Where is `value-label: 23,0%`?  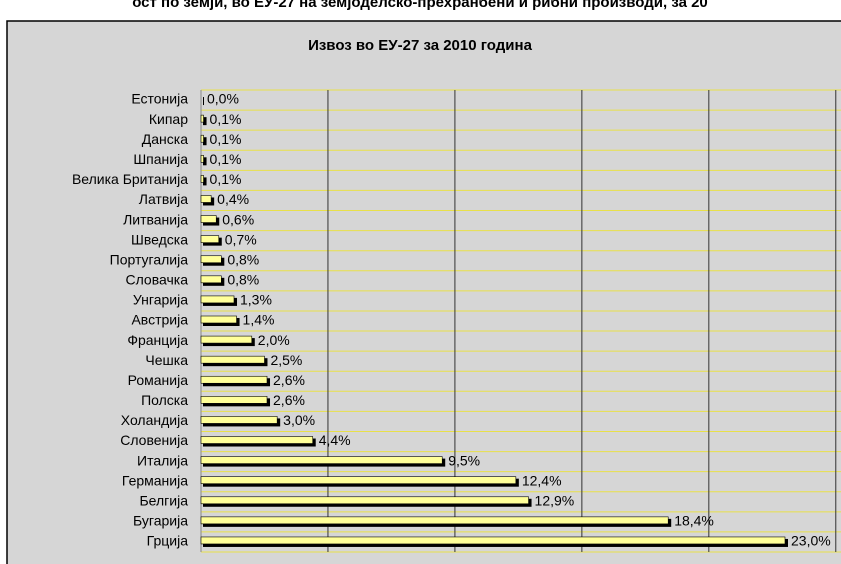 value-label: 23,0% is located at coordinates (811, 541).